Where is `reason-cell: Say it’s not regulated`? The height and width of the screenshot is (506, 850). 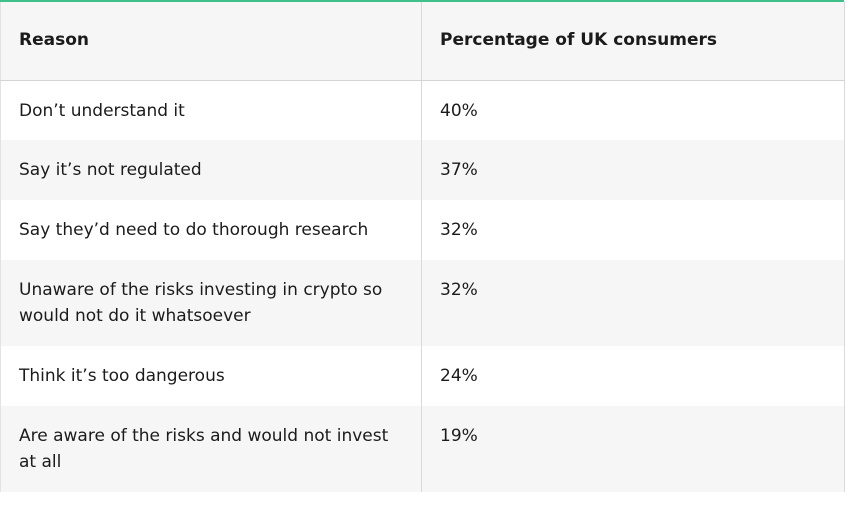 reason-cell: Say it’s not regulated is located at coordinates (211, 170).